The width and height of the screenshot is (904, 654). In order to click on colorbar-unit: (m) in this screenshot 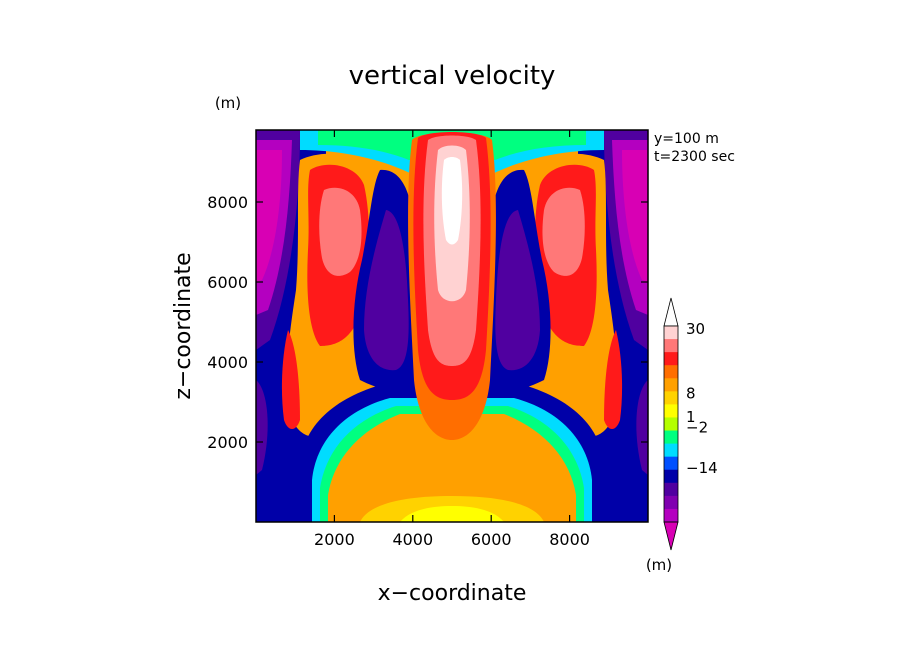, I will do `click(659, 565)`.